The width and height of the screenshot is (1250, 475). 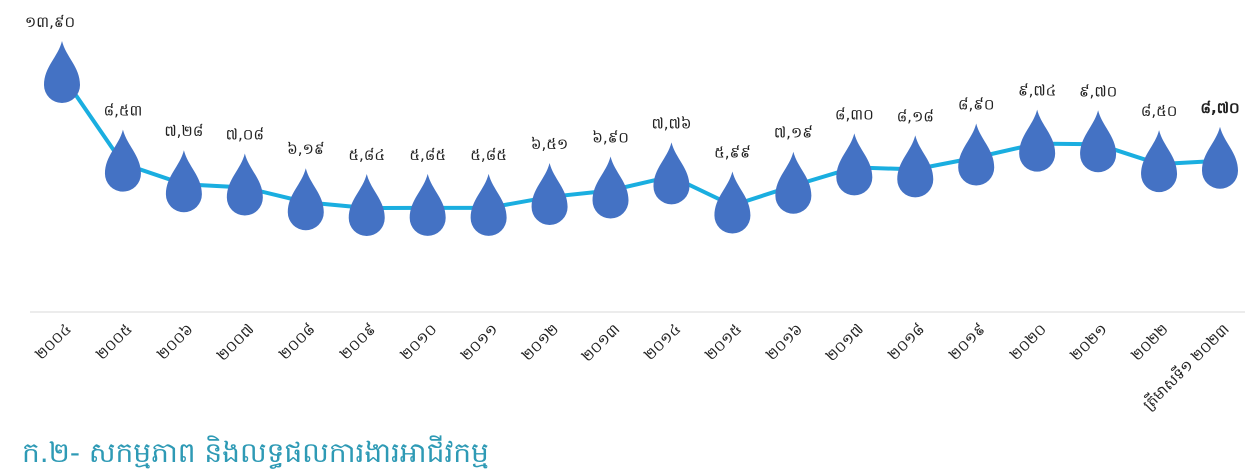 I want to click on x-tick-label: ២០១៣, so click(x=600, y=342).